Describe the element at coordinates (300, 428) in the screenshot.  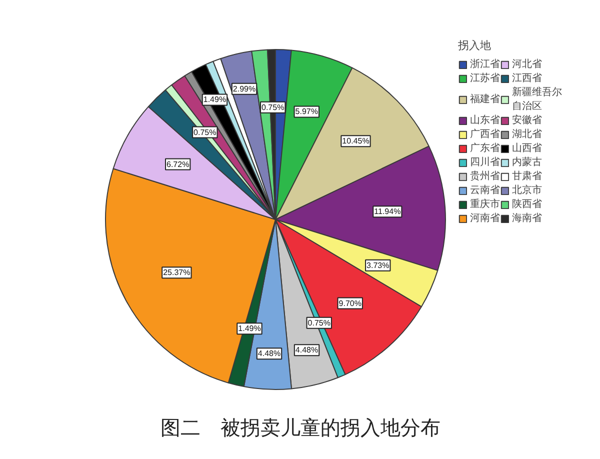
I see `text: 图二 被拐卖儿童的拐入地分布` at that location.